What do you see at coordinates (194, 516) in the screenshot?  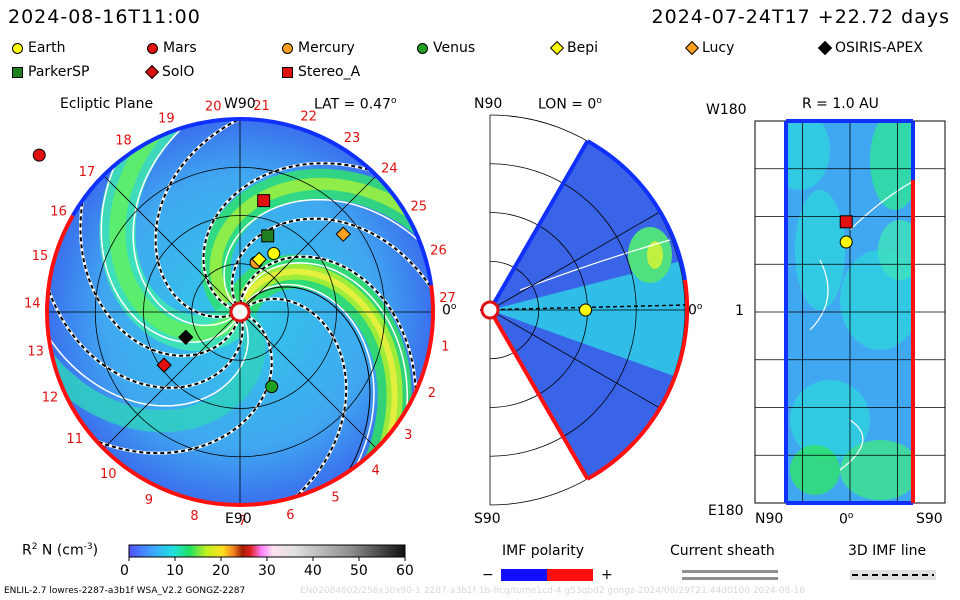 I see `sector-number: 8` at bounding box center [194, 516].